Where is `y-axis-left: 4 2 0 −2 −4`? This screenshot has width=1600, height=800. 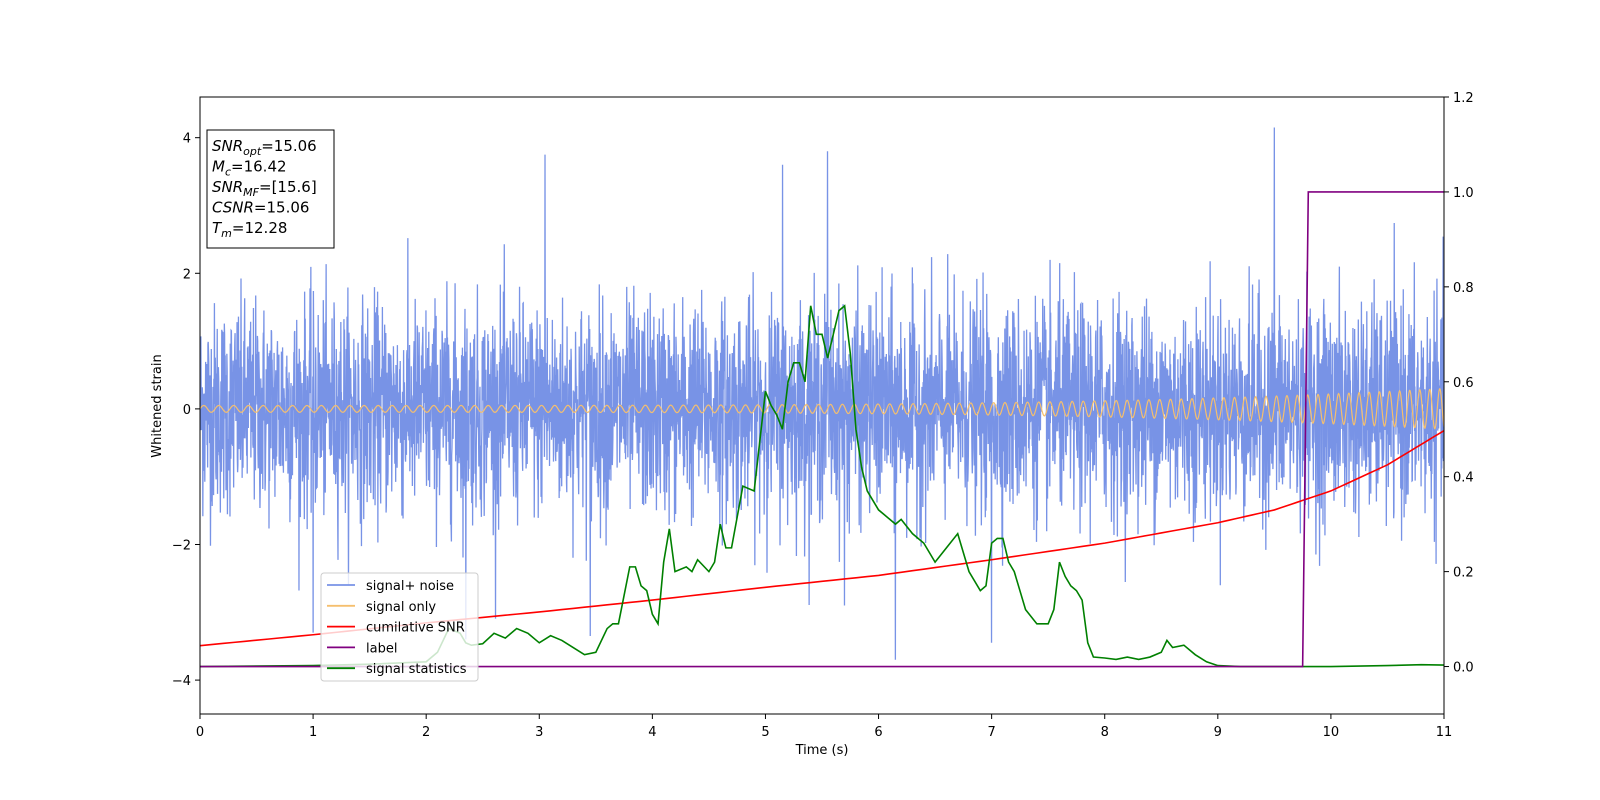
y-axis-left: 4 2 0 −2 −4 is located at coordinates (186, 410).